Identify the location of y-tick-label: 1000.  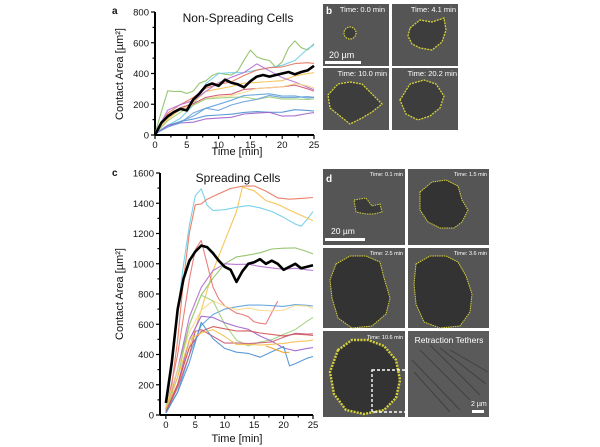
(143, 264).